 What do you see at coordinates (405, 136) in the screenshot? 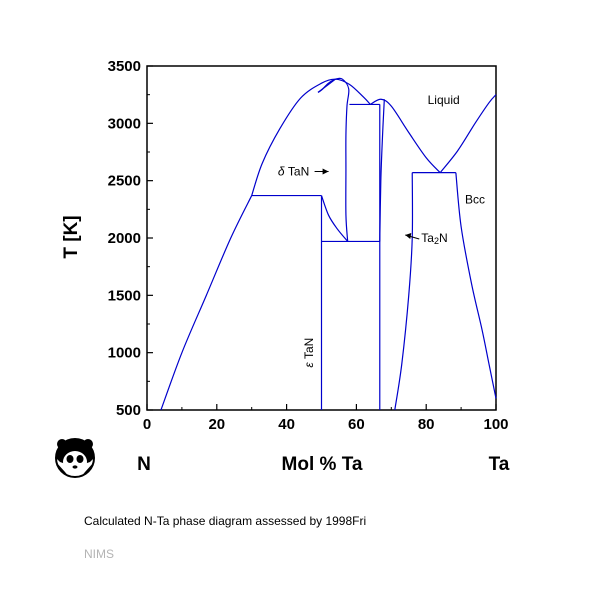
I see `phase-boundary-liquidus-middle` at bounding box center [405, 136].